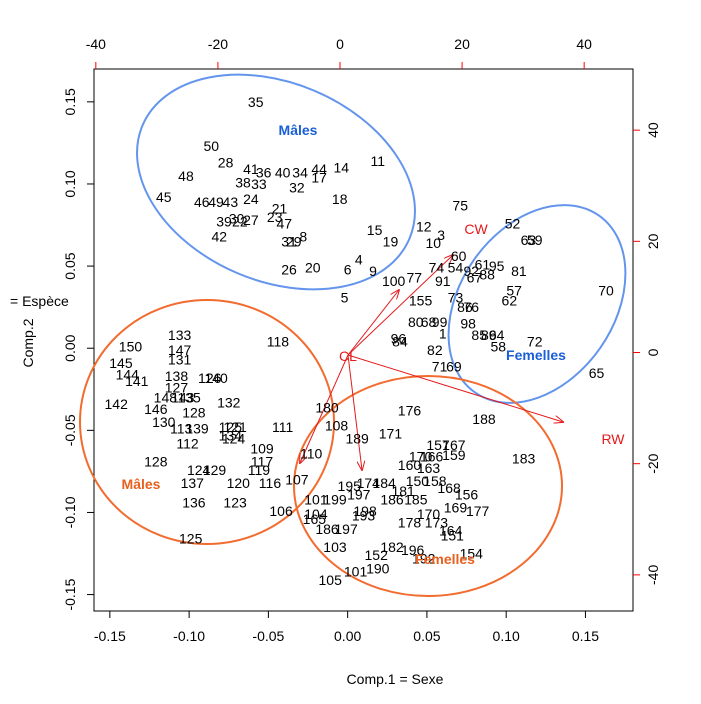 The image size is (701, 704). What do you see at coordinates (456, 508) in the screenshot?
I see `point-label: 169` at bounding box center [456, 508].